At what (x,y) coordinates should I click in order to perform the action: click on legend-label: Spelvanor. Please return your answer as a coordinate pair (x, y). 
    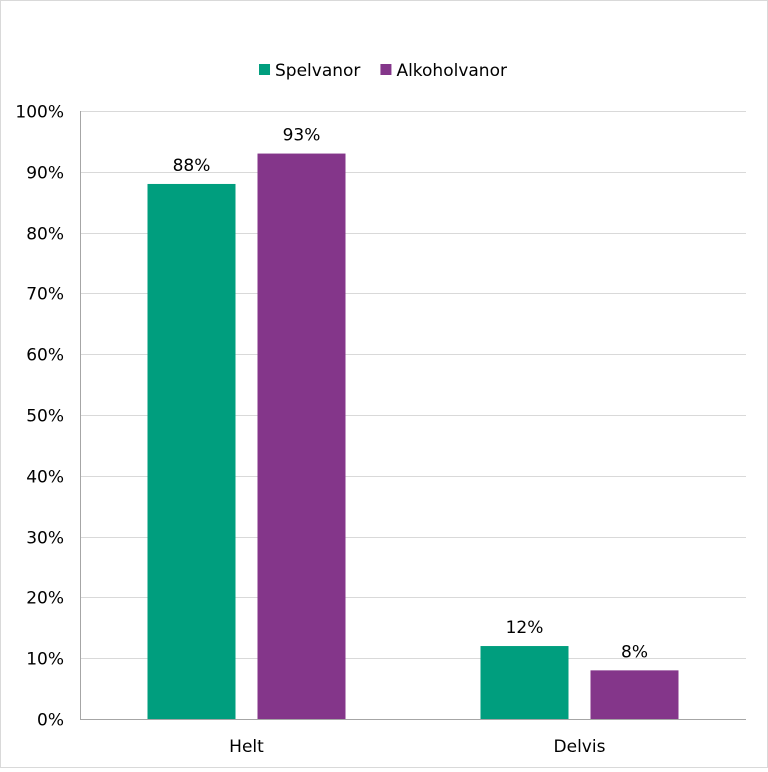
    Looking at the image, I should click on (317, 71).